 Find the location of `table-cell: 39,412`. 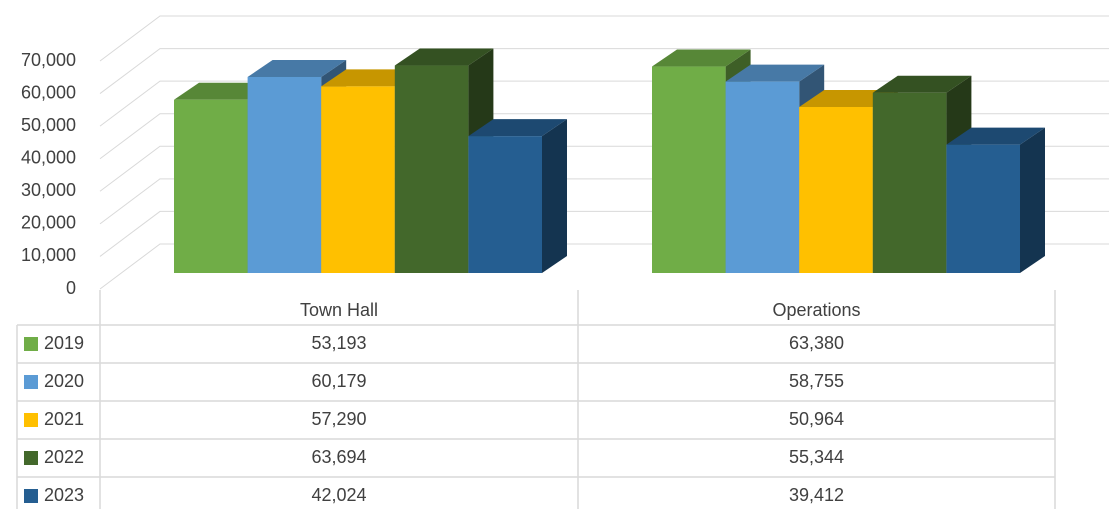

table-cell: 39,412 is located at coordinates (816, 495).